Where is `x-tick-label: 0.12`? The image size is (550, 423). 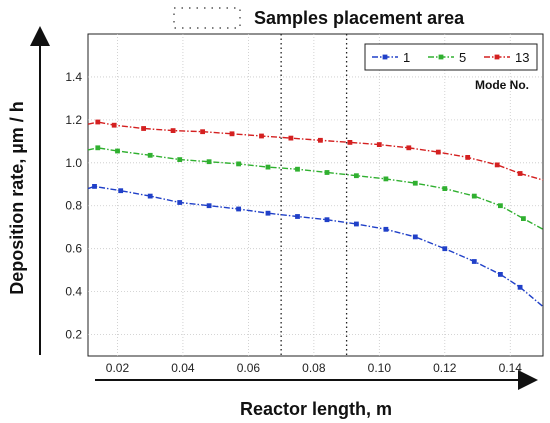
x-tick-label: 0.12 is located at coordinates (445, 368).